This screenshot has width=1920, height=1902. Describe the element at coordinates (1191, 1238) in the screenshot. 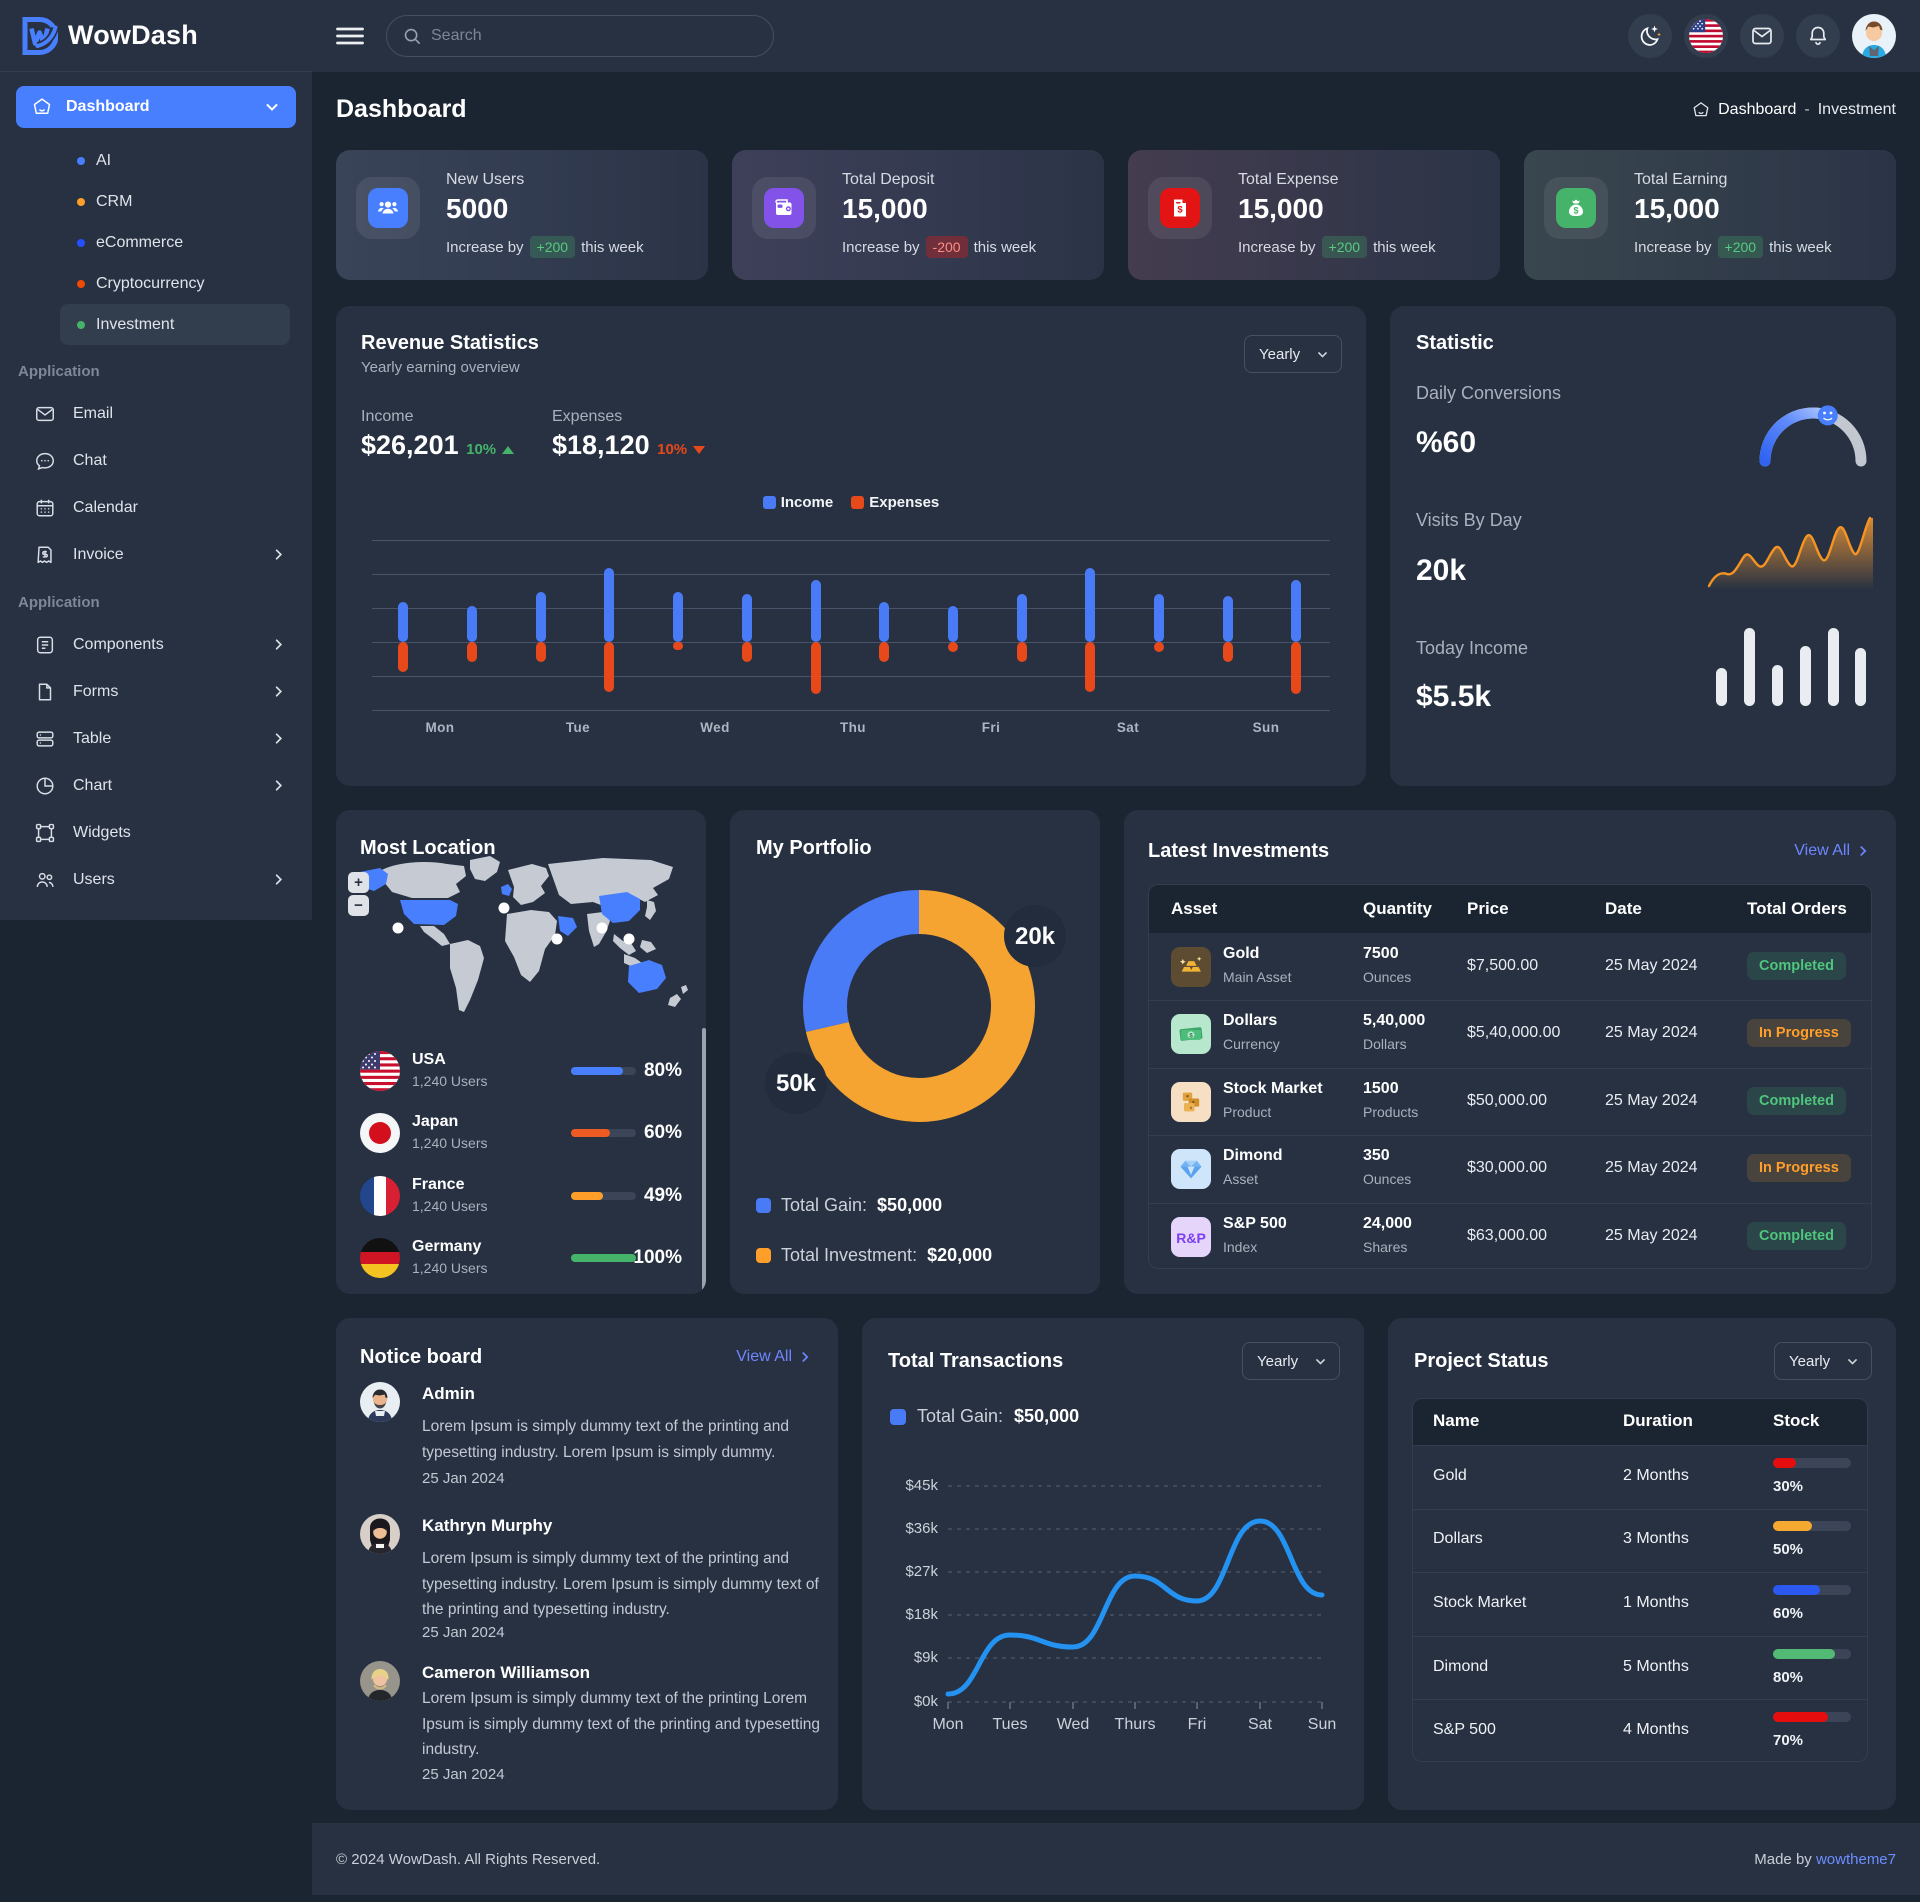

I see `svg-text: R&P` at that location.